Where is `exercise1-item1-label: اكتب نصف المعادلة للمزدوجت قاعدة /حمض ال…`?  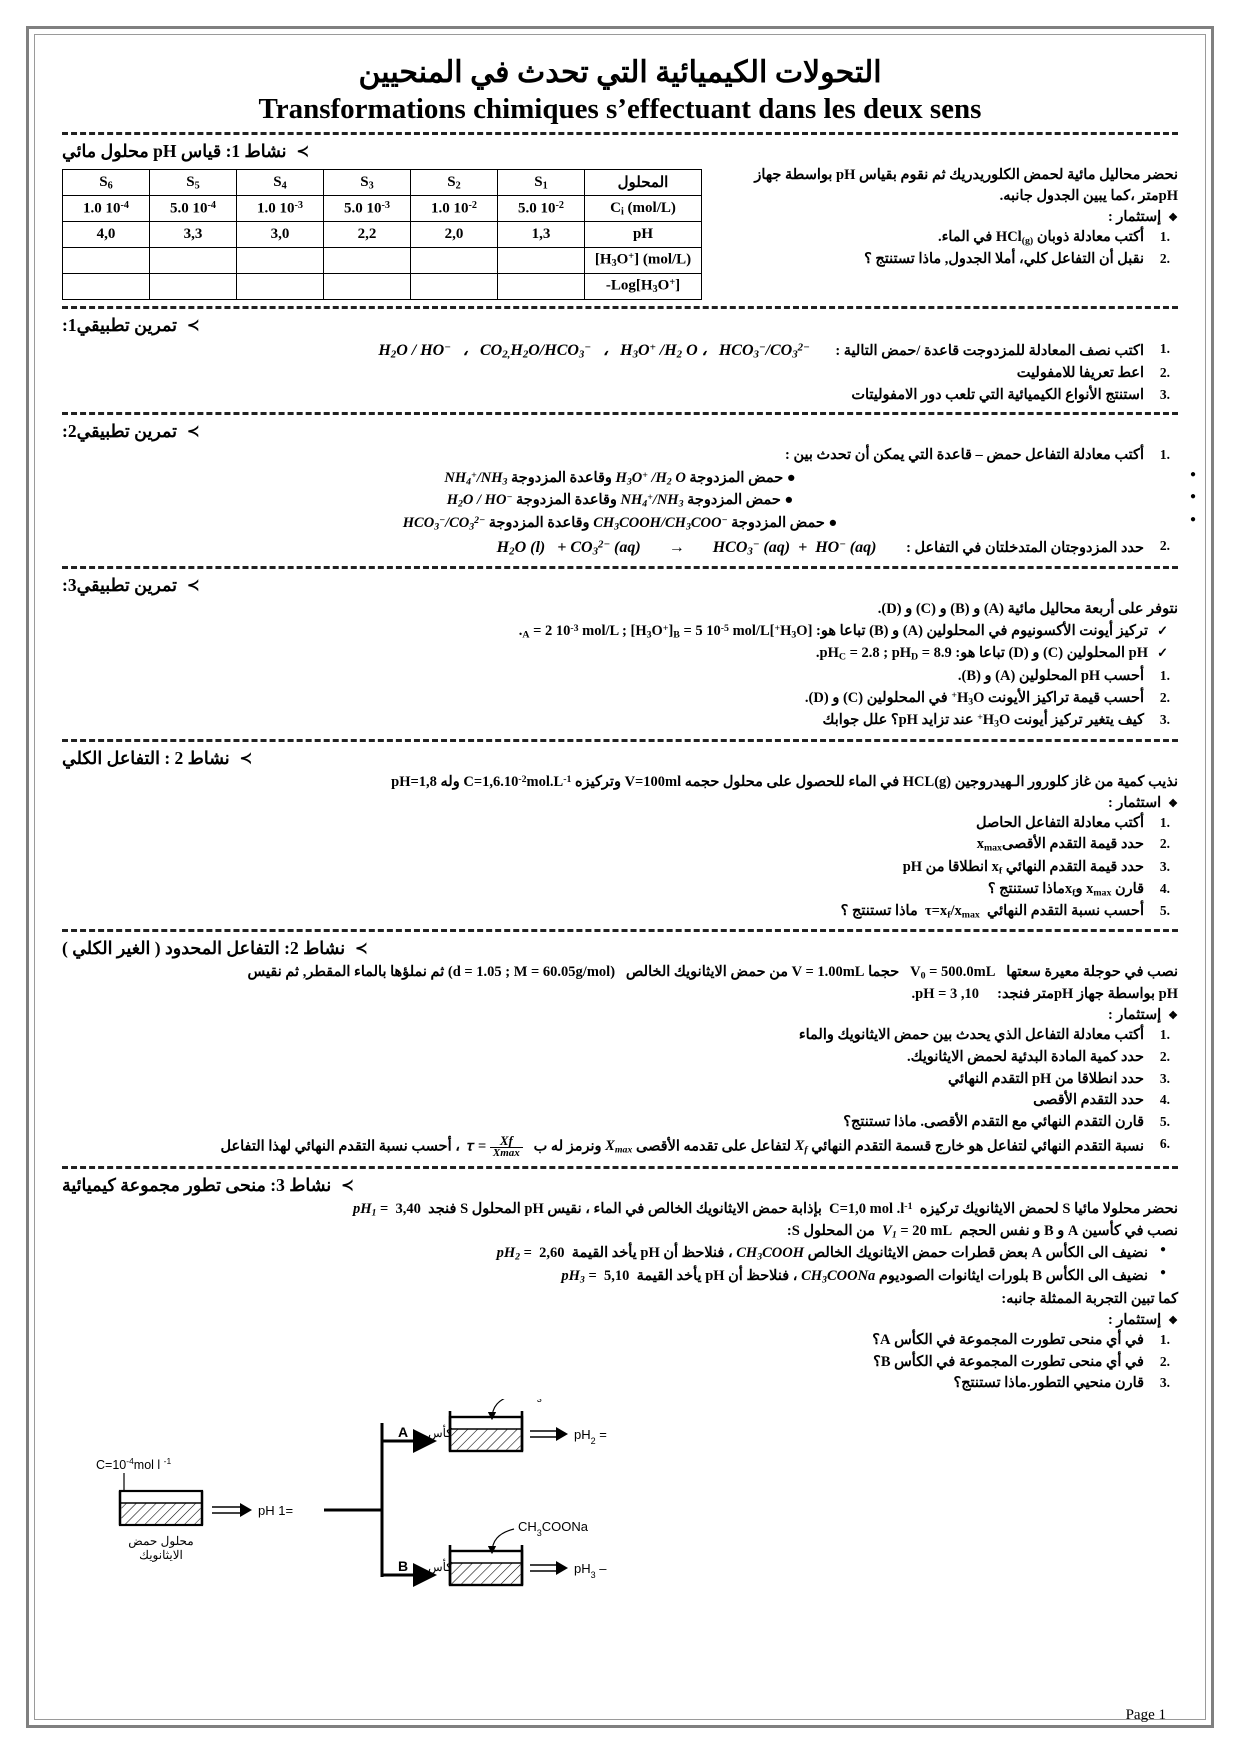
exercise1-item1-label: اكتب نصف المعادلة للمزدوجت قاعدة /حمض ال… is located at coordinates (989, 350).